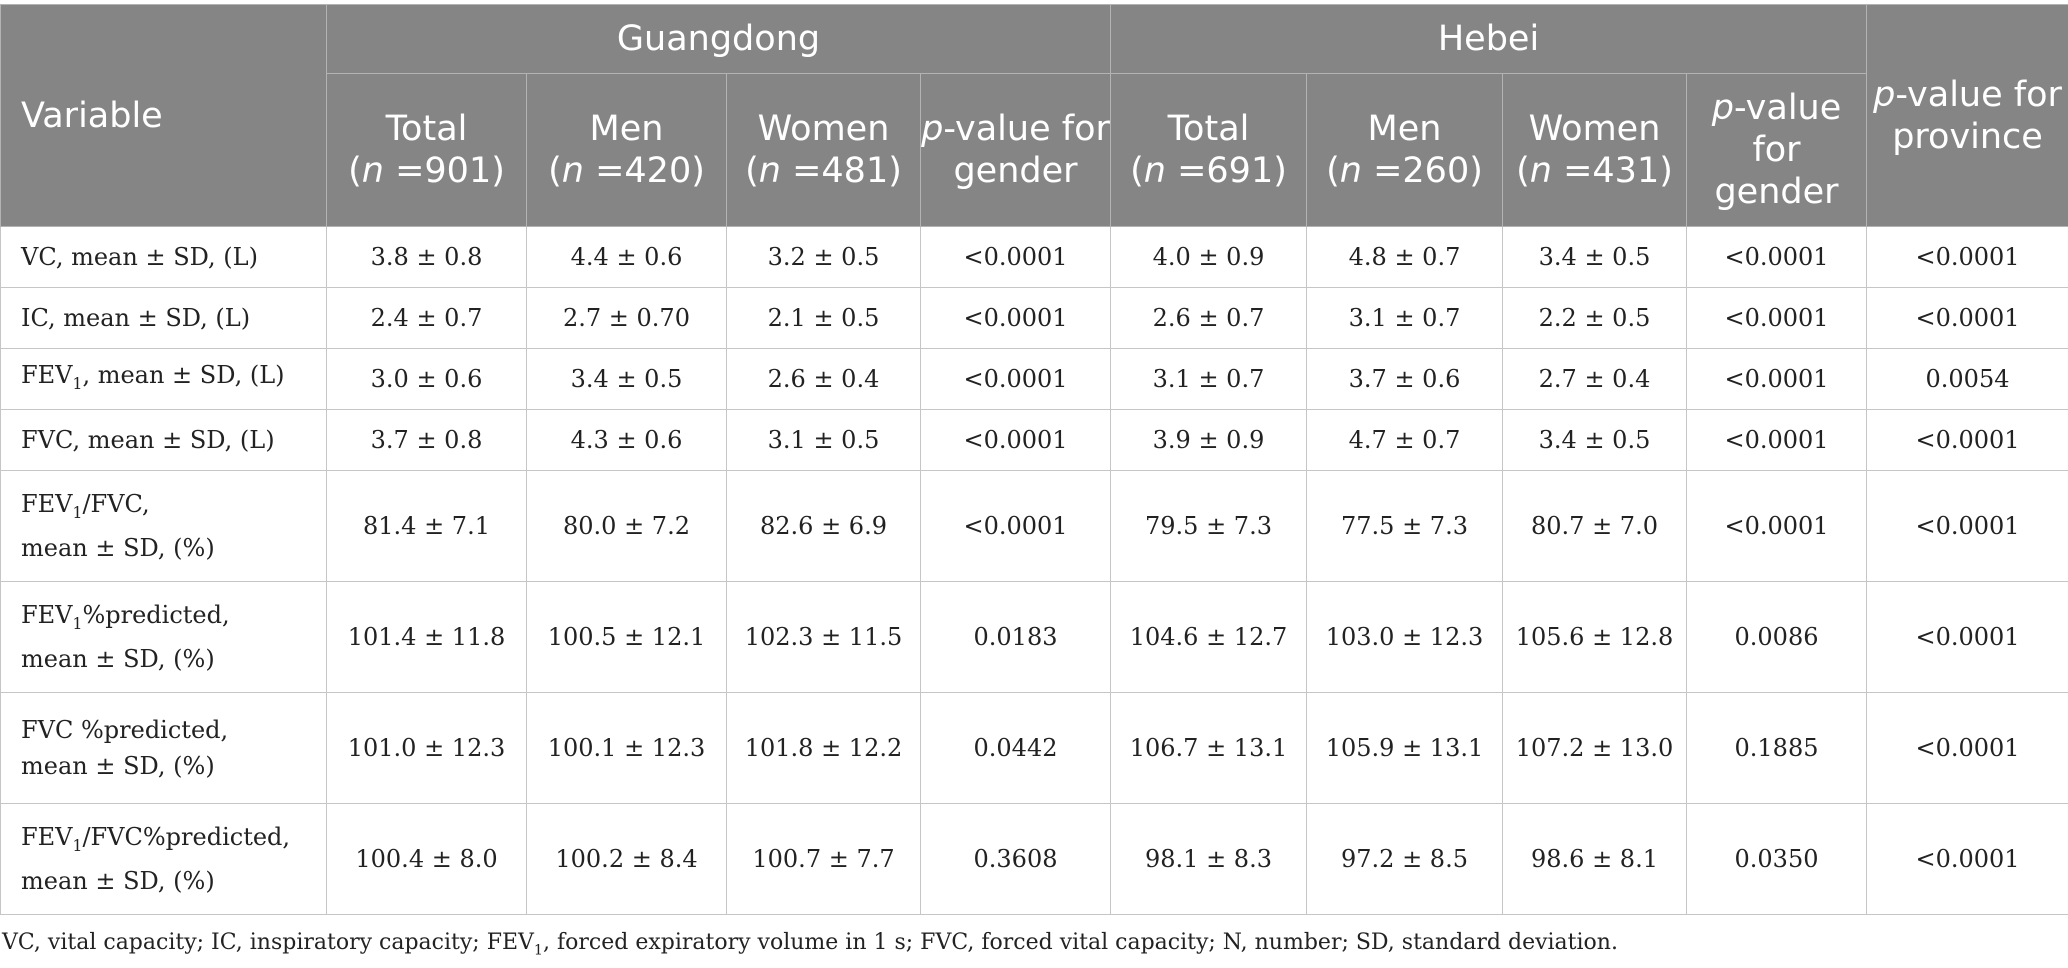  What do you see at coordinates (1776, 637) in the screenshot?
I see `table-cell: 0.0086` at bounding box center [1776, 637].